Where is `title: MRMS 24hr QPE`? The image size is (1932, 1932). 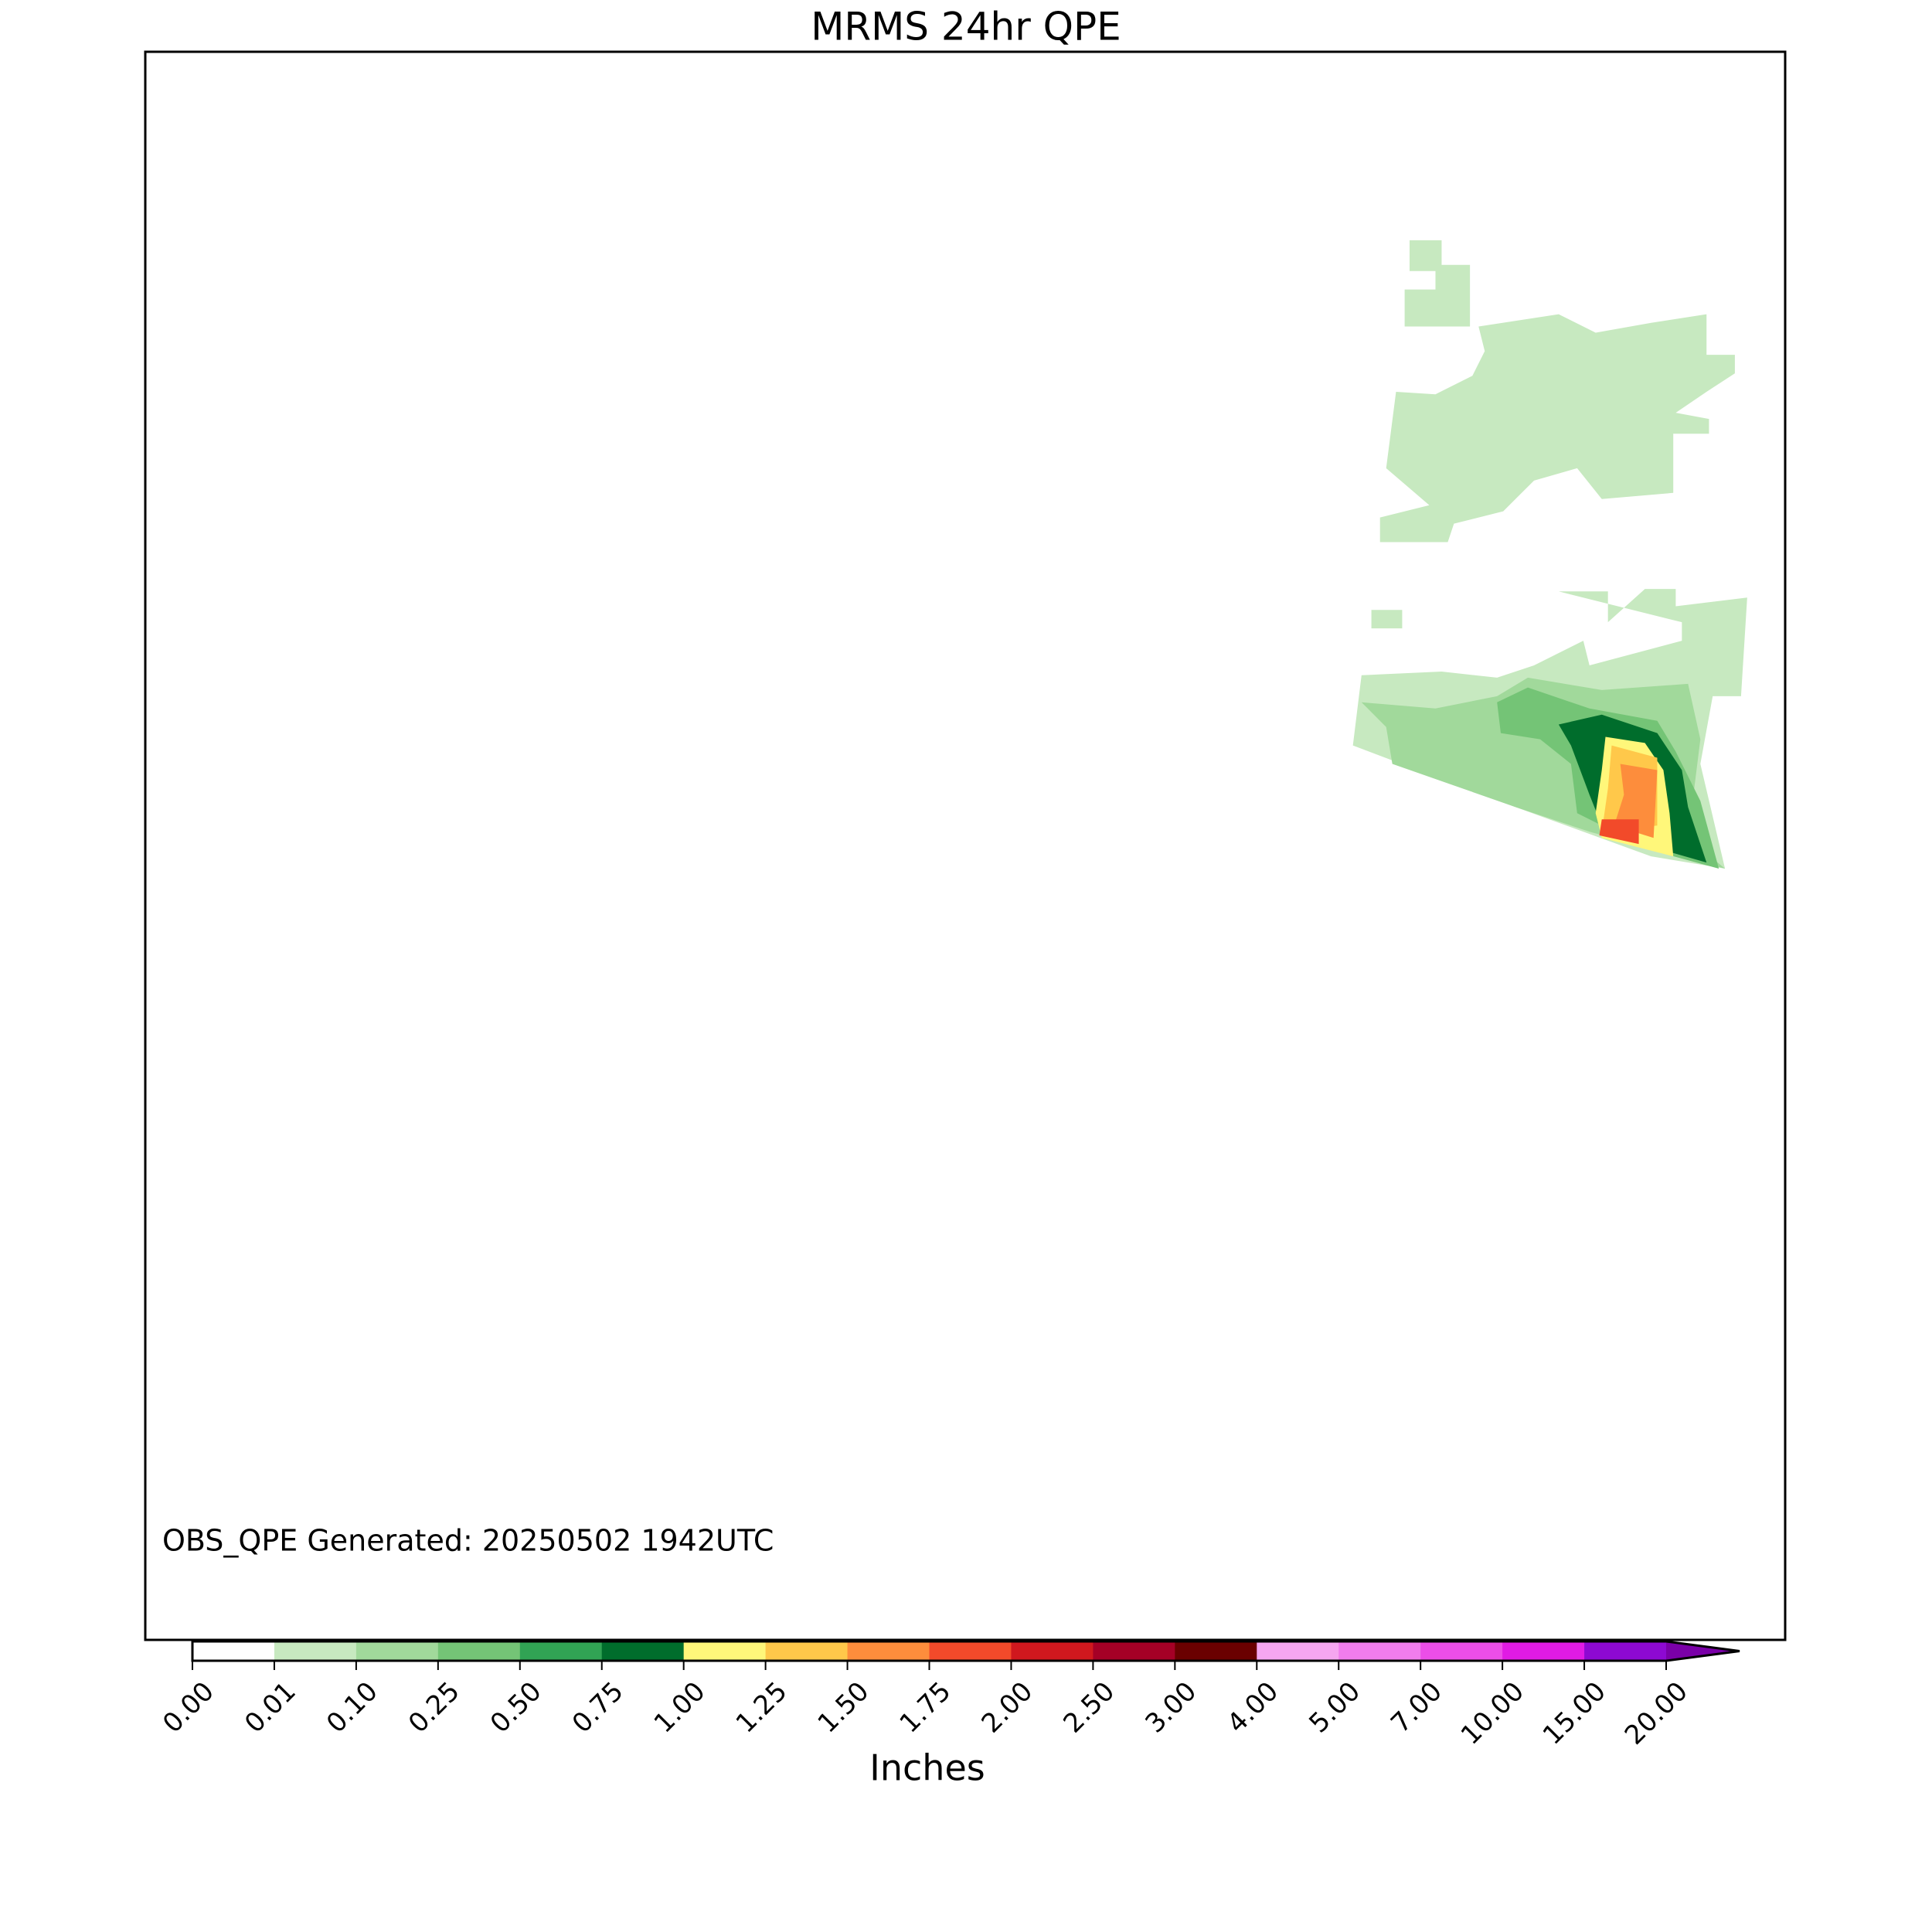 title: MRMS 24hr QPE is located at coordinates (966, 27).